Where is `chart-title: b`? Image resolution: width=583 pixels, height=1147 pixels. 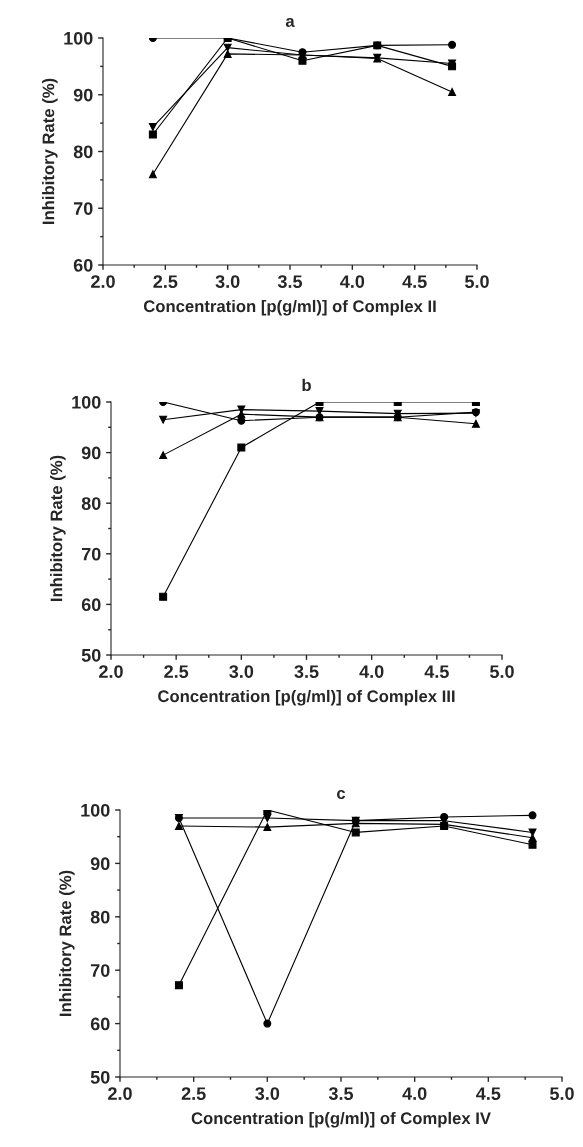
chart-title: b is located at coordinates (306, 385).